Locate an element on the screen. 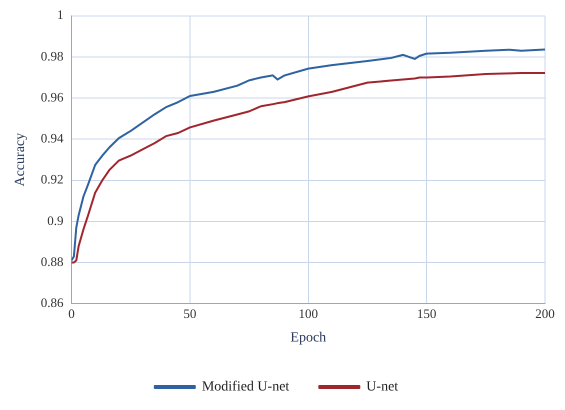  x-axis-title: Epoch is located at coordinates (308, 338).